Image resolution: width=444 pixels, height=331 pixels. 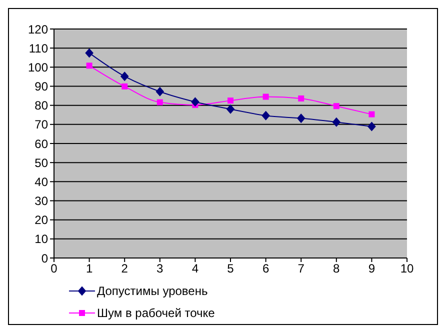 I want to click on y-tick-label: 100, so click(x=38, y=67).